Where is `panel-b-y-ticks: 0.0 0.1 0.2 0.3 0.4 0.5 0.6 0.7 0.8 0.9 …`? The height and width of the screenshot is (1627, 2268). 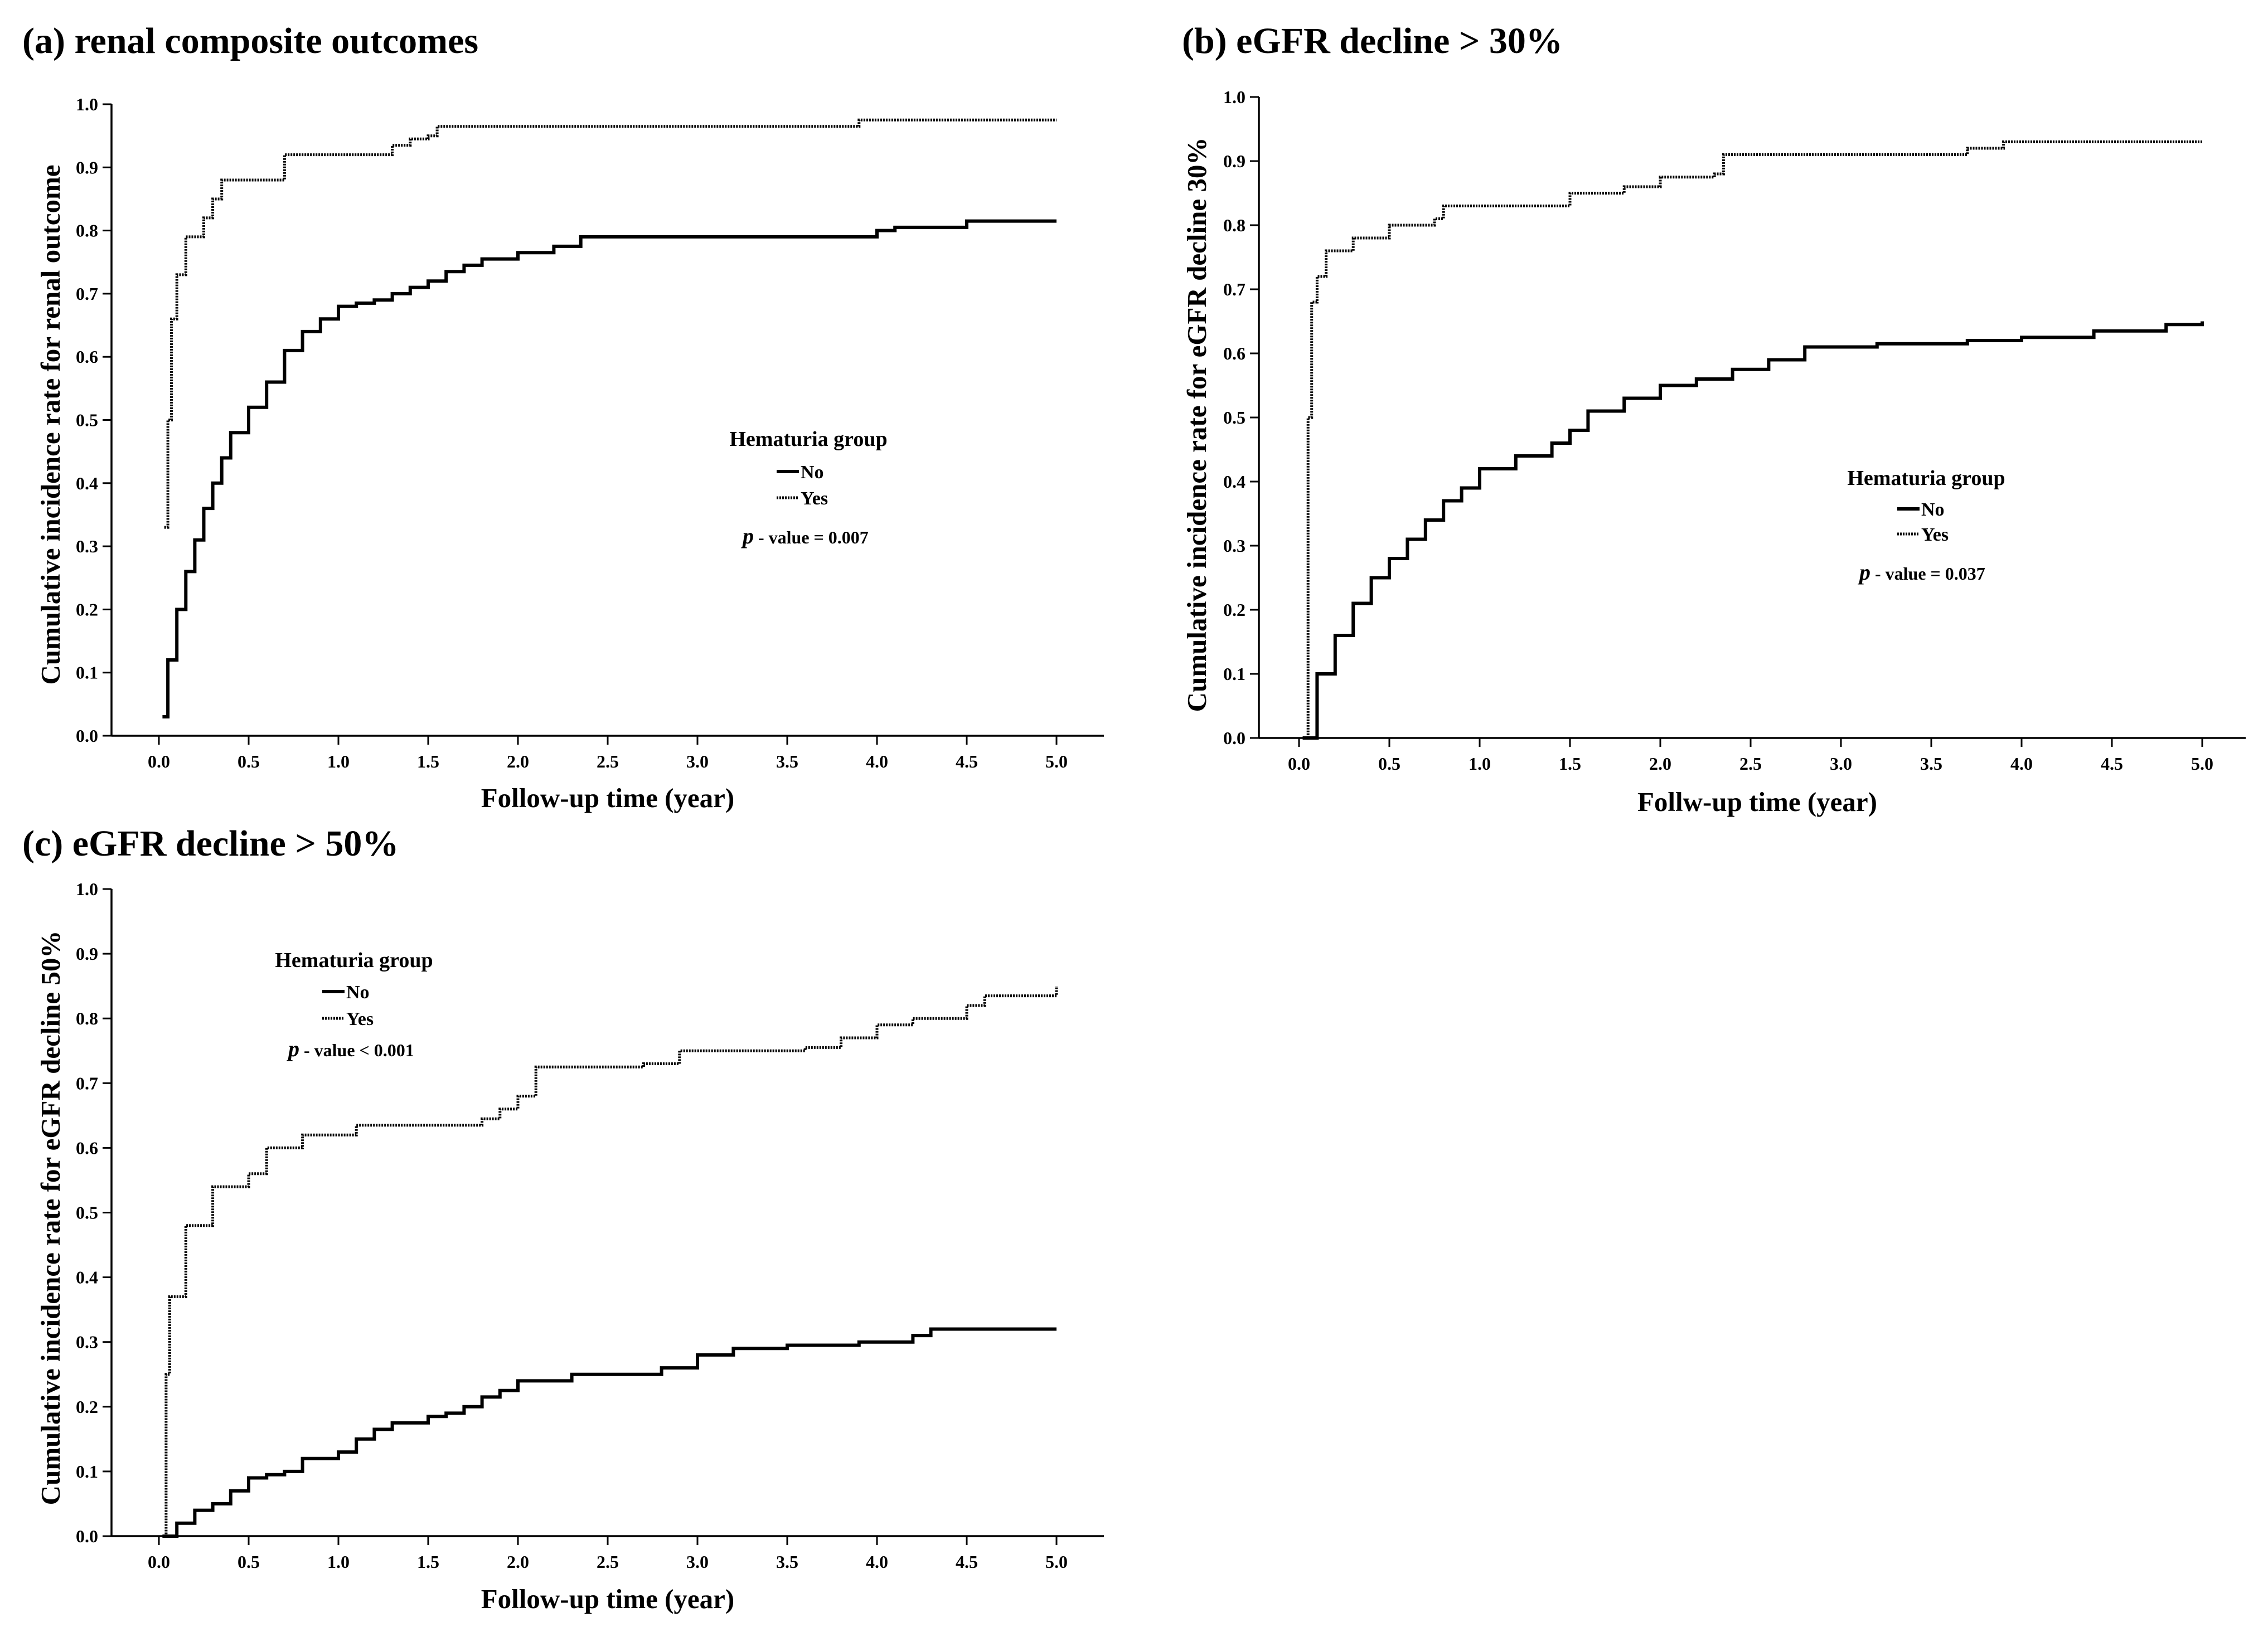 panel-b-y-ticks: 0.0 0.1 0.2 0.3 0.4 0.5 0.6 0.7 0.8 0.9 … is located at coordinates (1241, 417).